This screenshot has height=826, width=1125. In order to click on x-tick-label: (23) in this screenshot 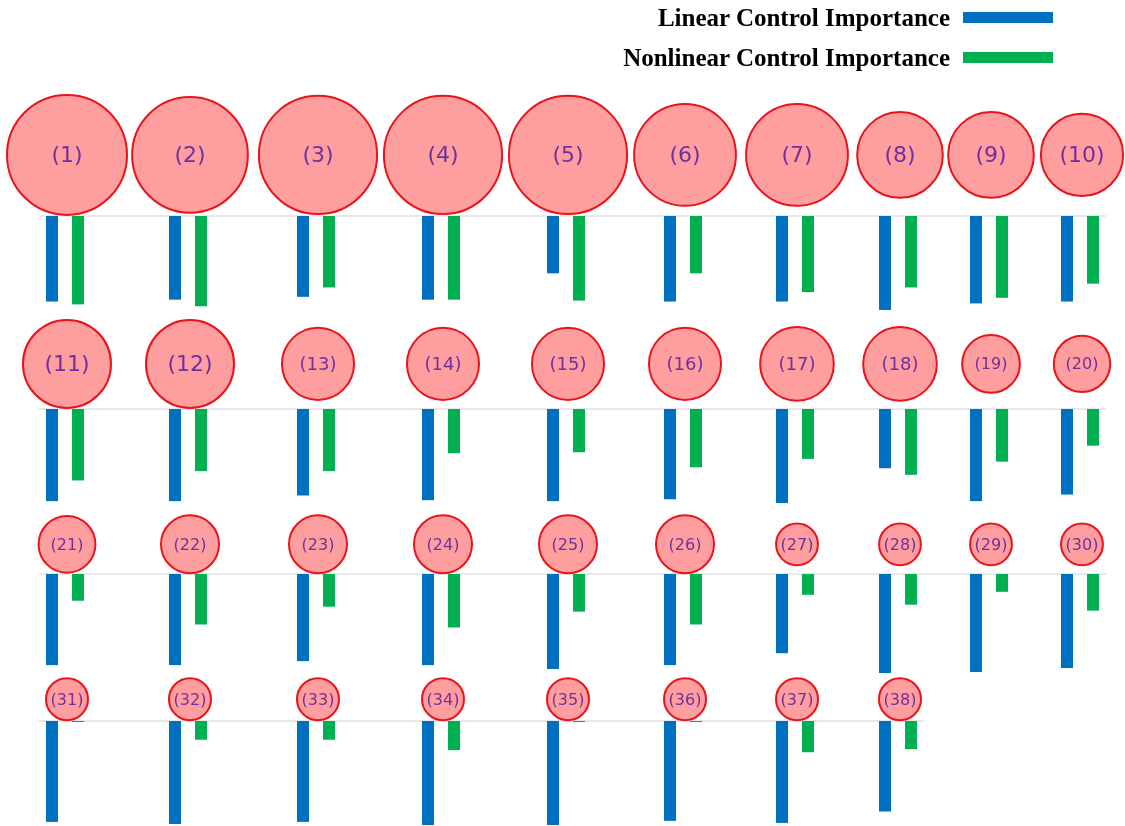, I will do `click(318, 544)`.